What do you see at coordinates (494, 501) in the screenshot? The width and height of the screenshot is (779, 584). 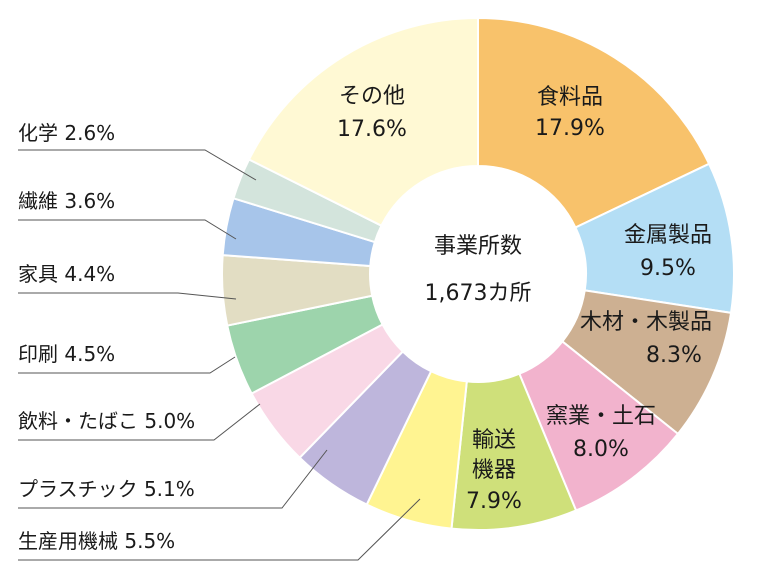 I see `slice-value-label: 7.9%` at bounding box center [494, 501].